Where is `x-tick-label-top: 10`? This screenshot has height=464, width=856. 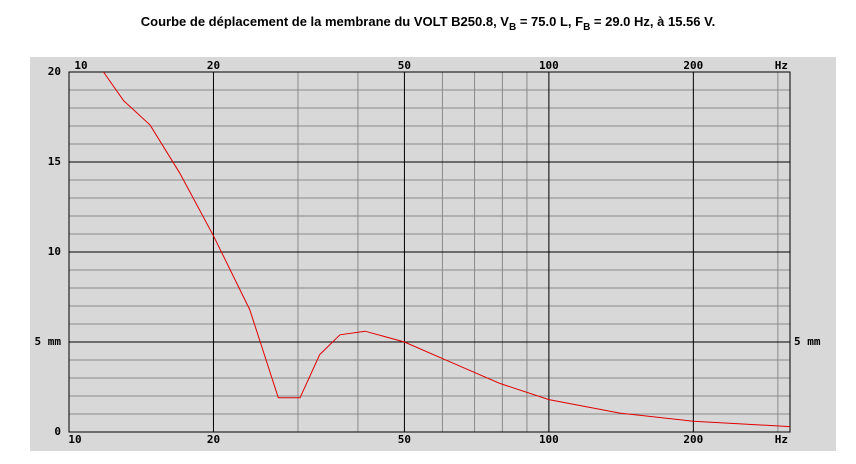 x-tick-label-top: 10 is located at coordinates (80, 65).